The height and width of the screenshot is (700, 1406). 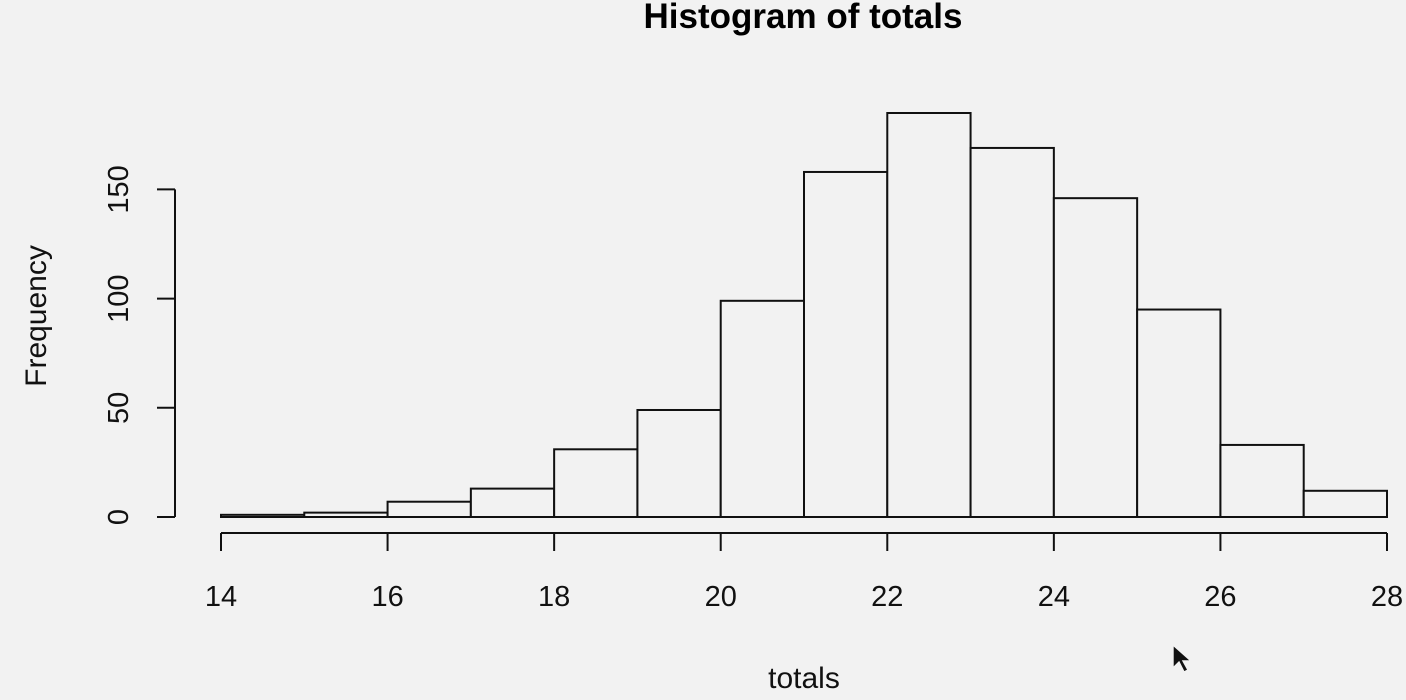 I want to click on x-tick-label: 20, so click(x=721, y=597).